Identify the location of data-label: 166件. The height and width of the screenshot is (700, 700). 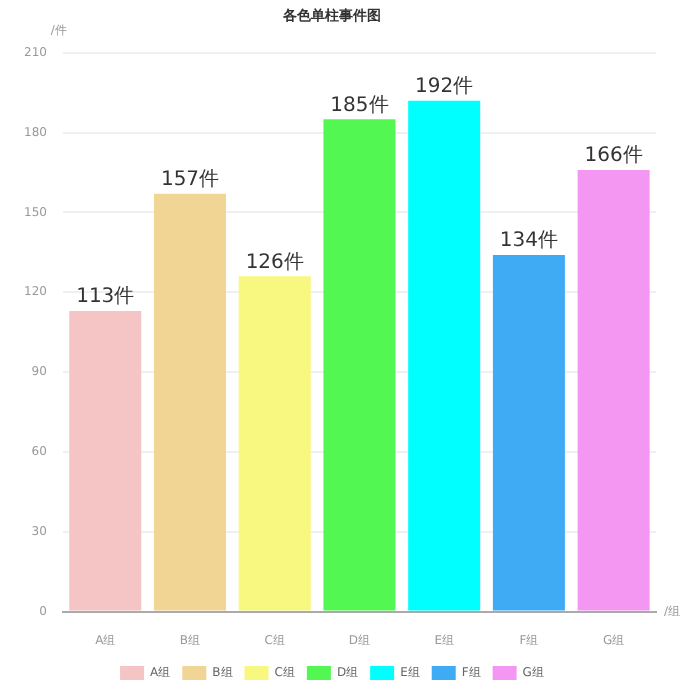
(613, 156).